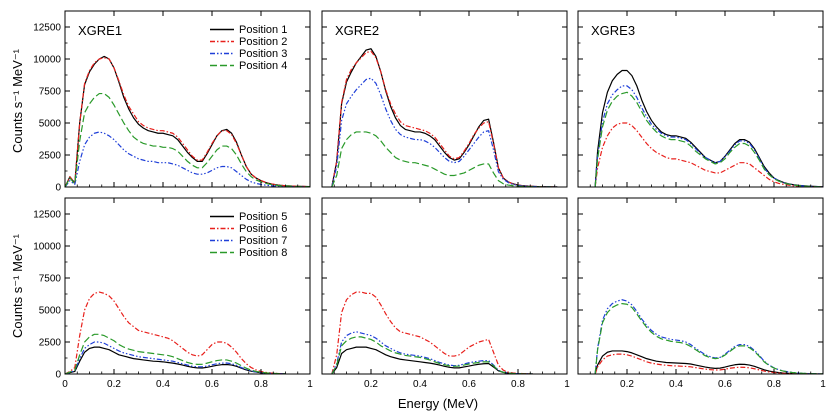 The height and width of the screenshot is (415, 830). What do you see at coordinates (263, 66) in the screenshot?
I see `legend-label: Position 4` at bounding box center [263, 66].